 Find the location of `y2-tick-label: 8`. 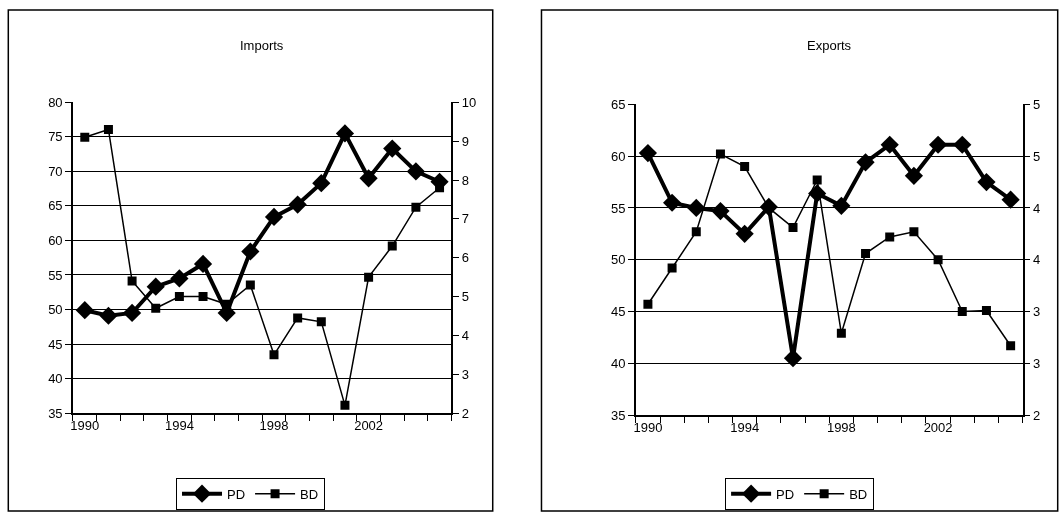

y2-tick-label: 8 is located at coordinates (465, 180).